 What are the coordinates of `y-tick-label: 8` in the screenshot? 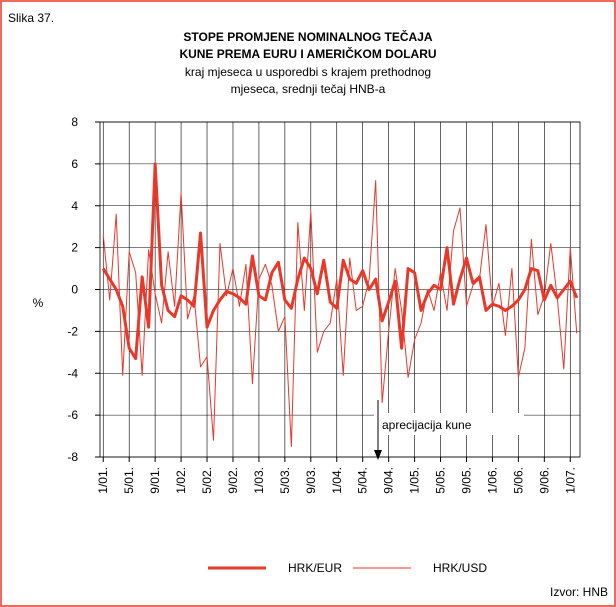 It's located at (74, 122).